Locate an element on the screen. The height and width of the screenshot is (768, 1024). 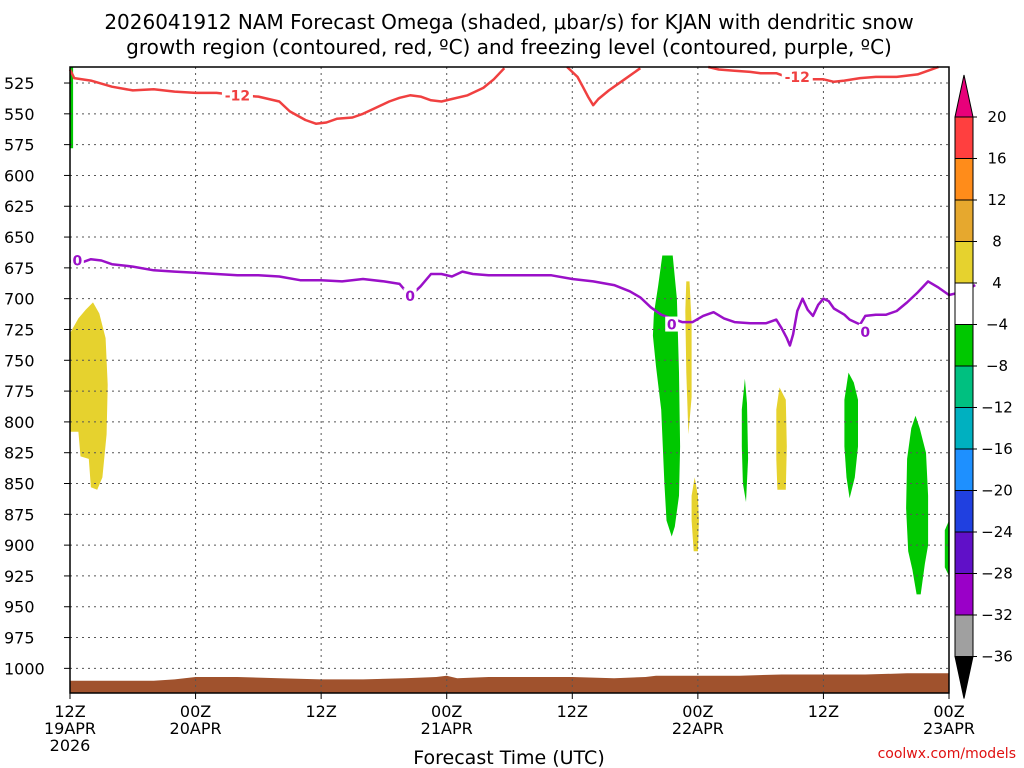
colorbar-label-8: −16 is located at coordinates (997, 449).